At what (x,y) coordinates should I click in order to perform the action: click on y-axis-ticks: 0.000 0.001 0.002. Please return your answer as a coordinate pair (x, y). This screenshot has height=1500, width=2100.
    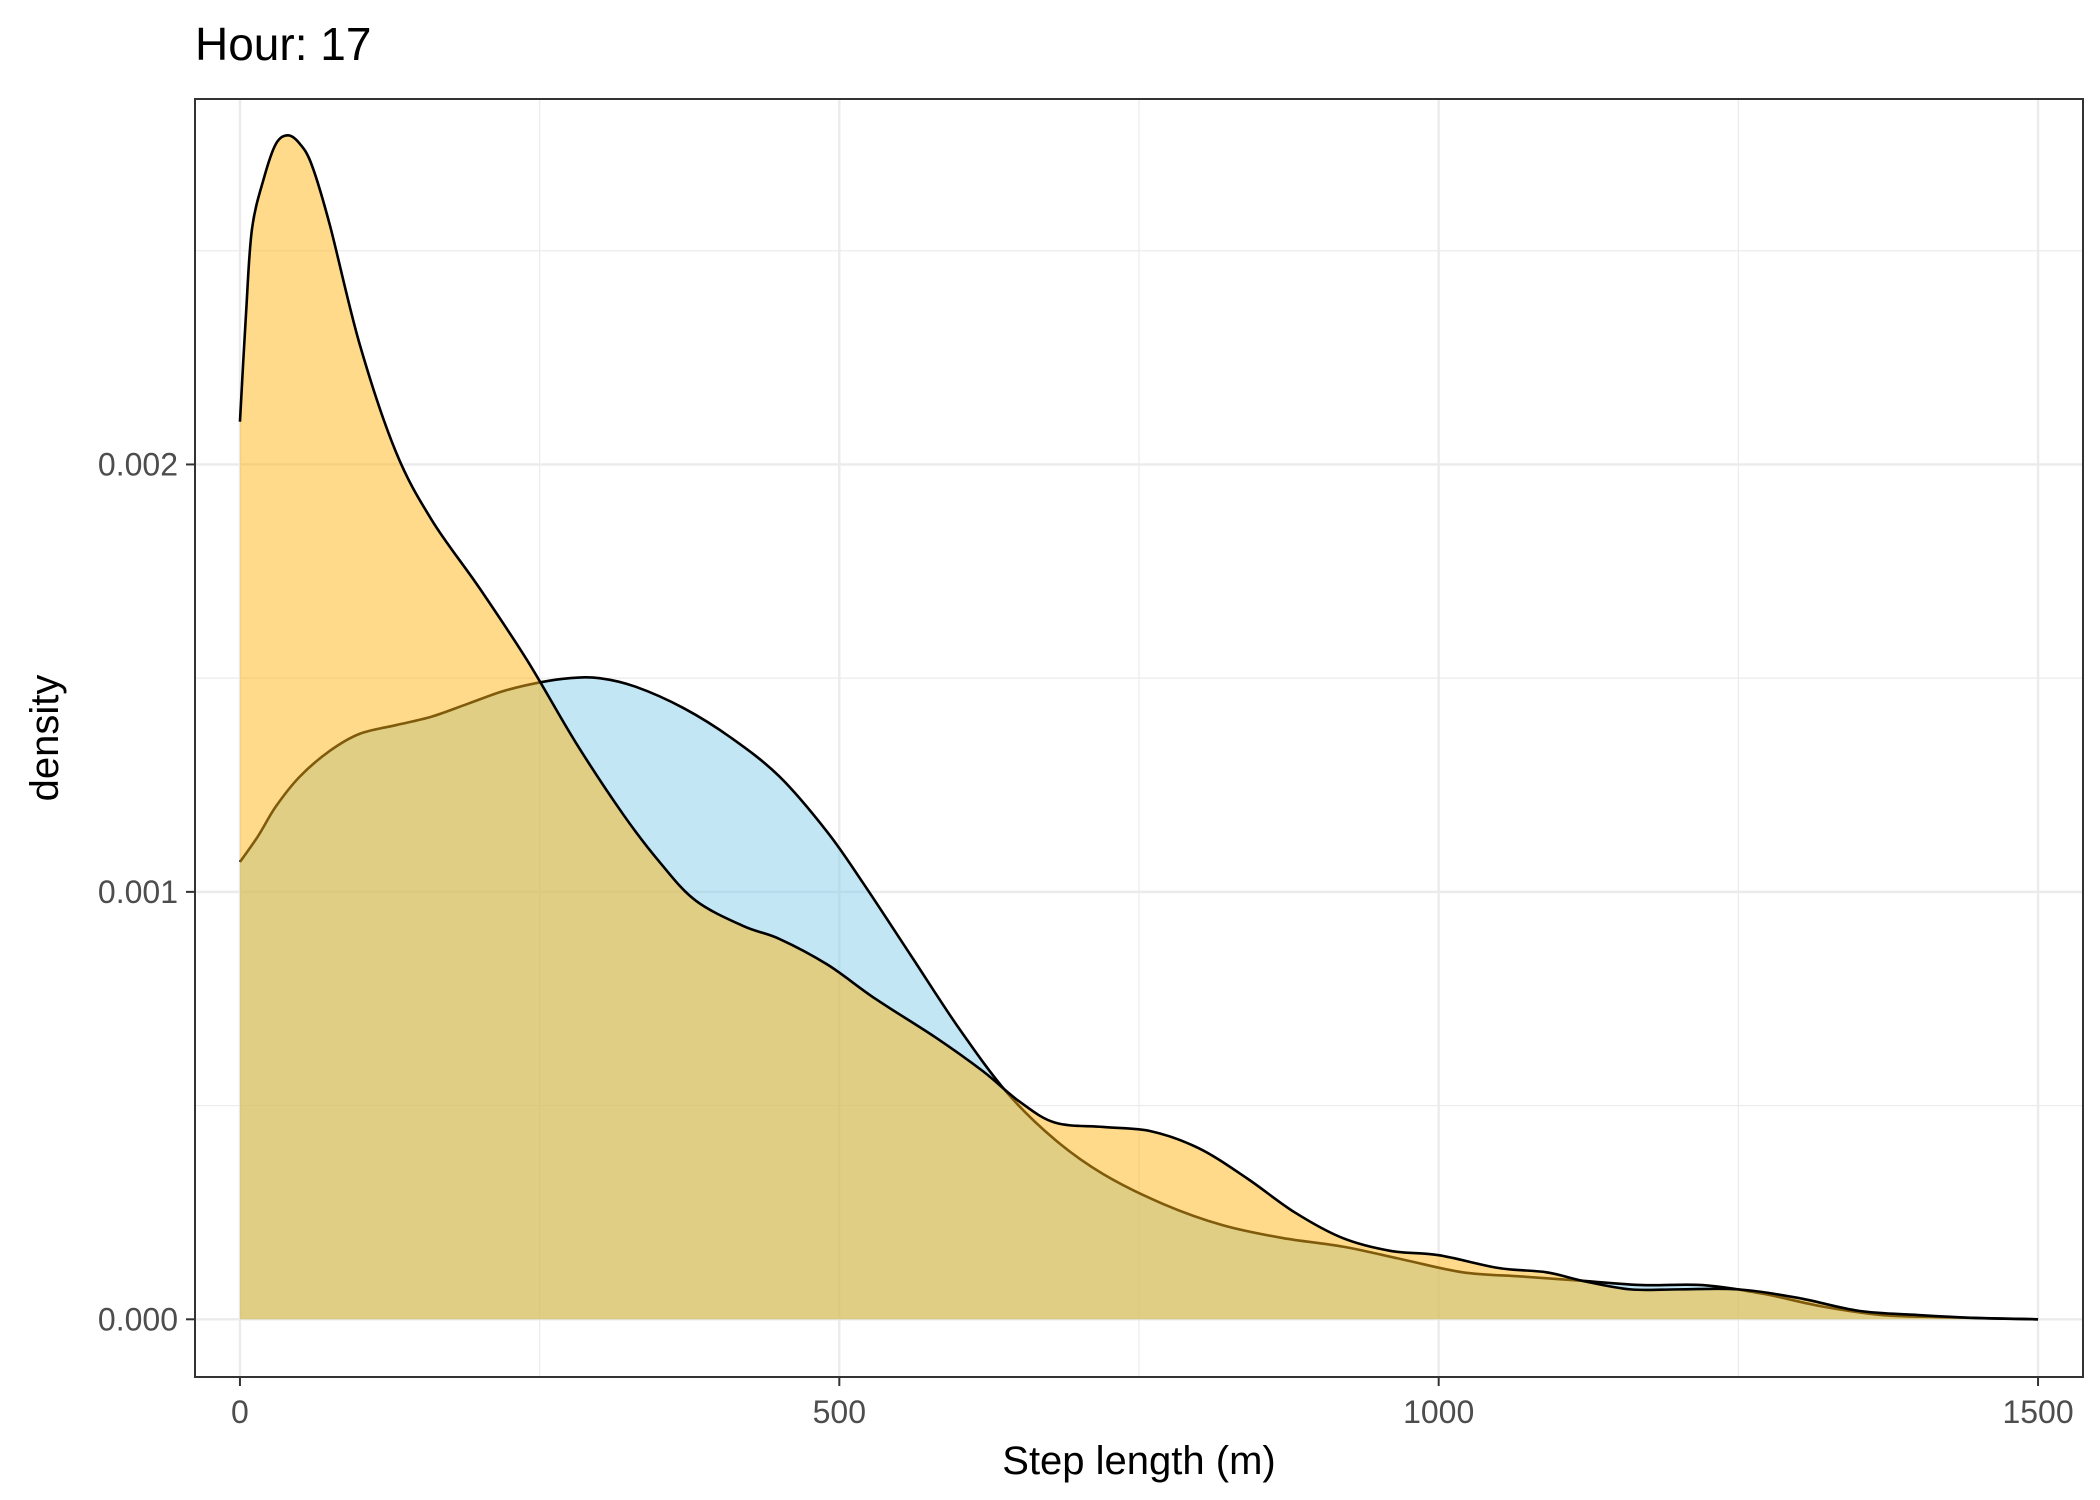
    Looking at the image, I should click on (146, 891).